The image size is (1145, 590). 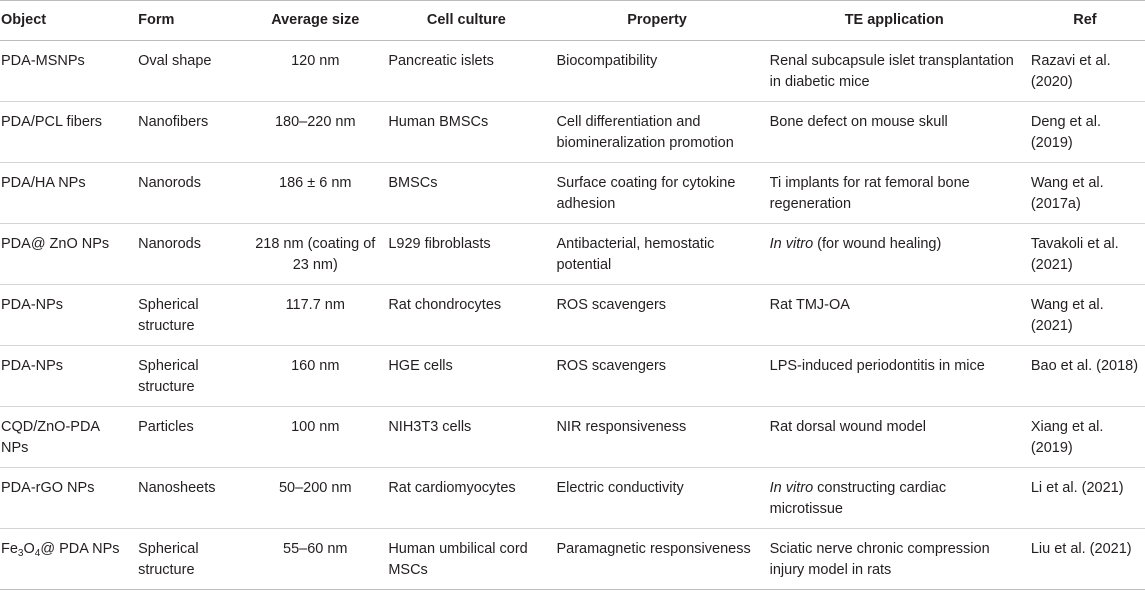 I want to click on header-te-application: TE application, so click(x=894, y=20).